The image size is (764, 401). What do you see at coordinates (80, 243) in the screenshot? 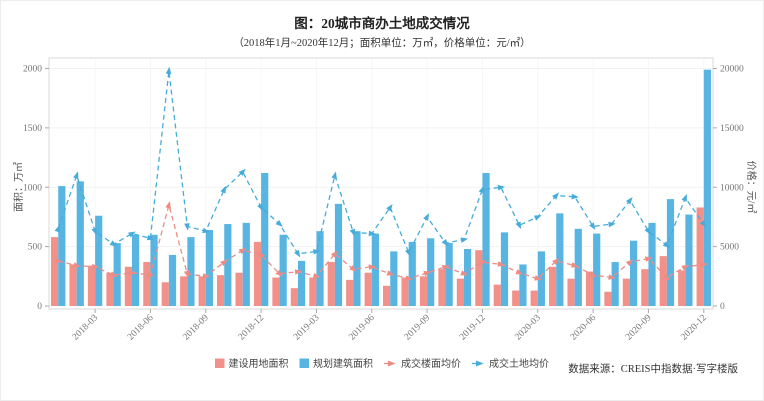
I see `bar-规划建筑面积-2018-02` at bounding box center [80, 243].